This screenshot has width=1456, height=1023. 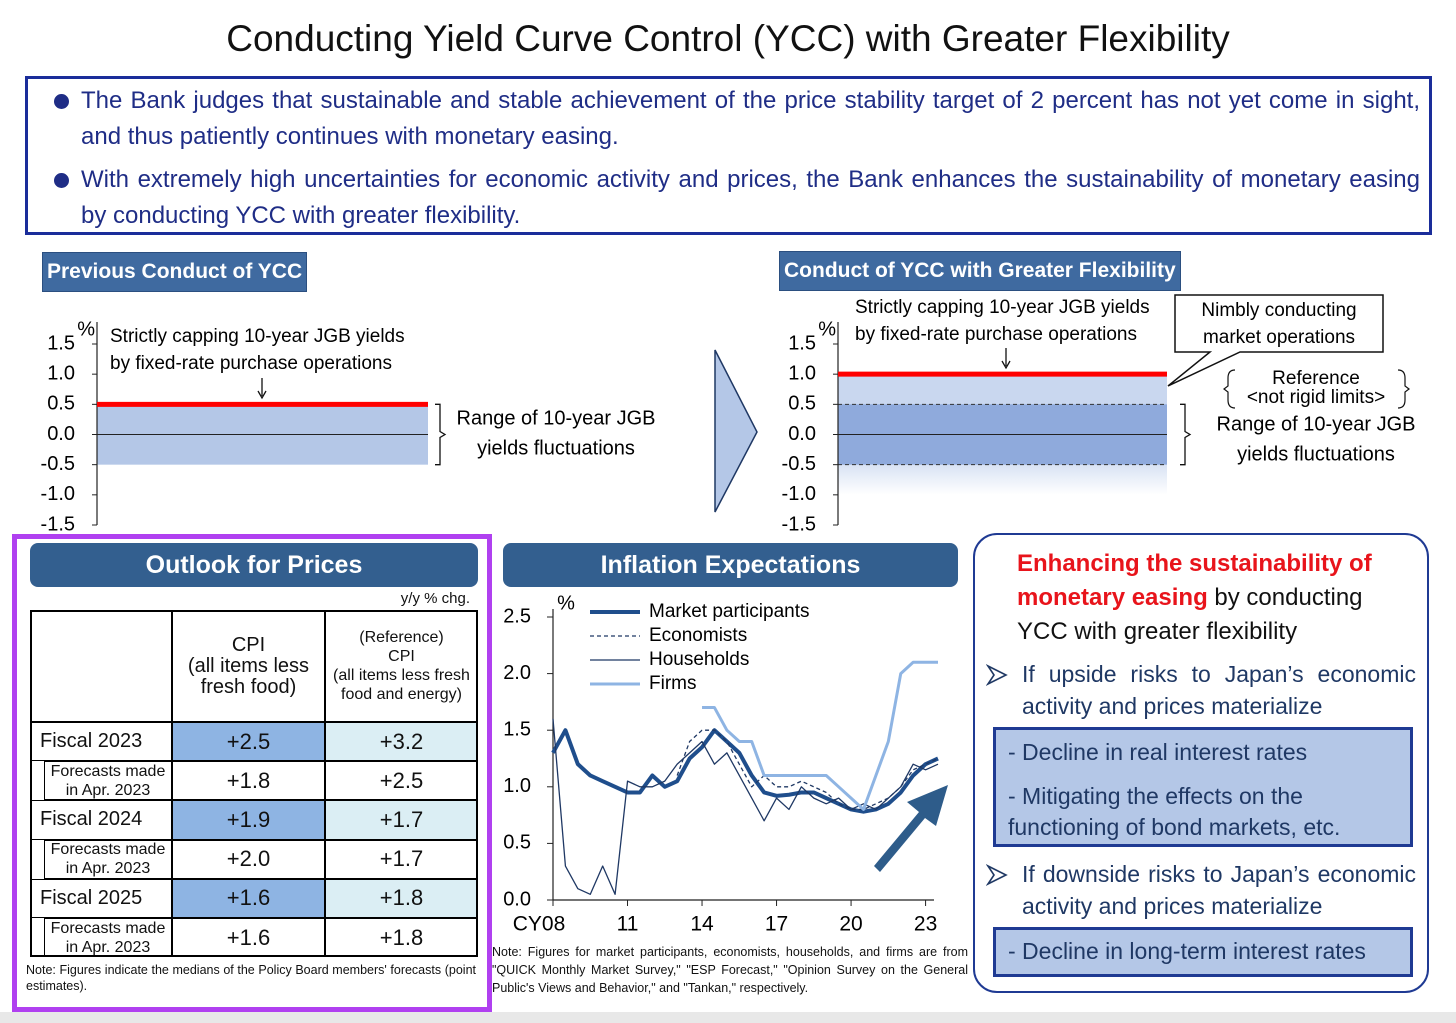 I want to click on callout-text: Nimbly conducting, so click(x=1278, y=310).